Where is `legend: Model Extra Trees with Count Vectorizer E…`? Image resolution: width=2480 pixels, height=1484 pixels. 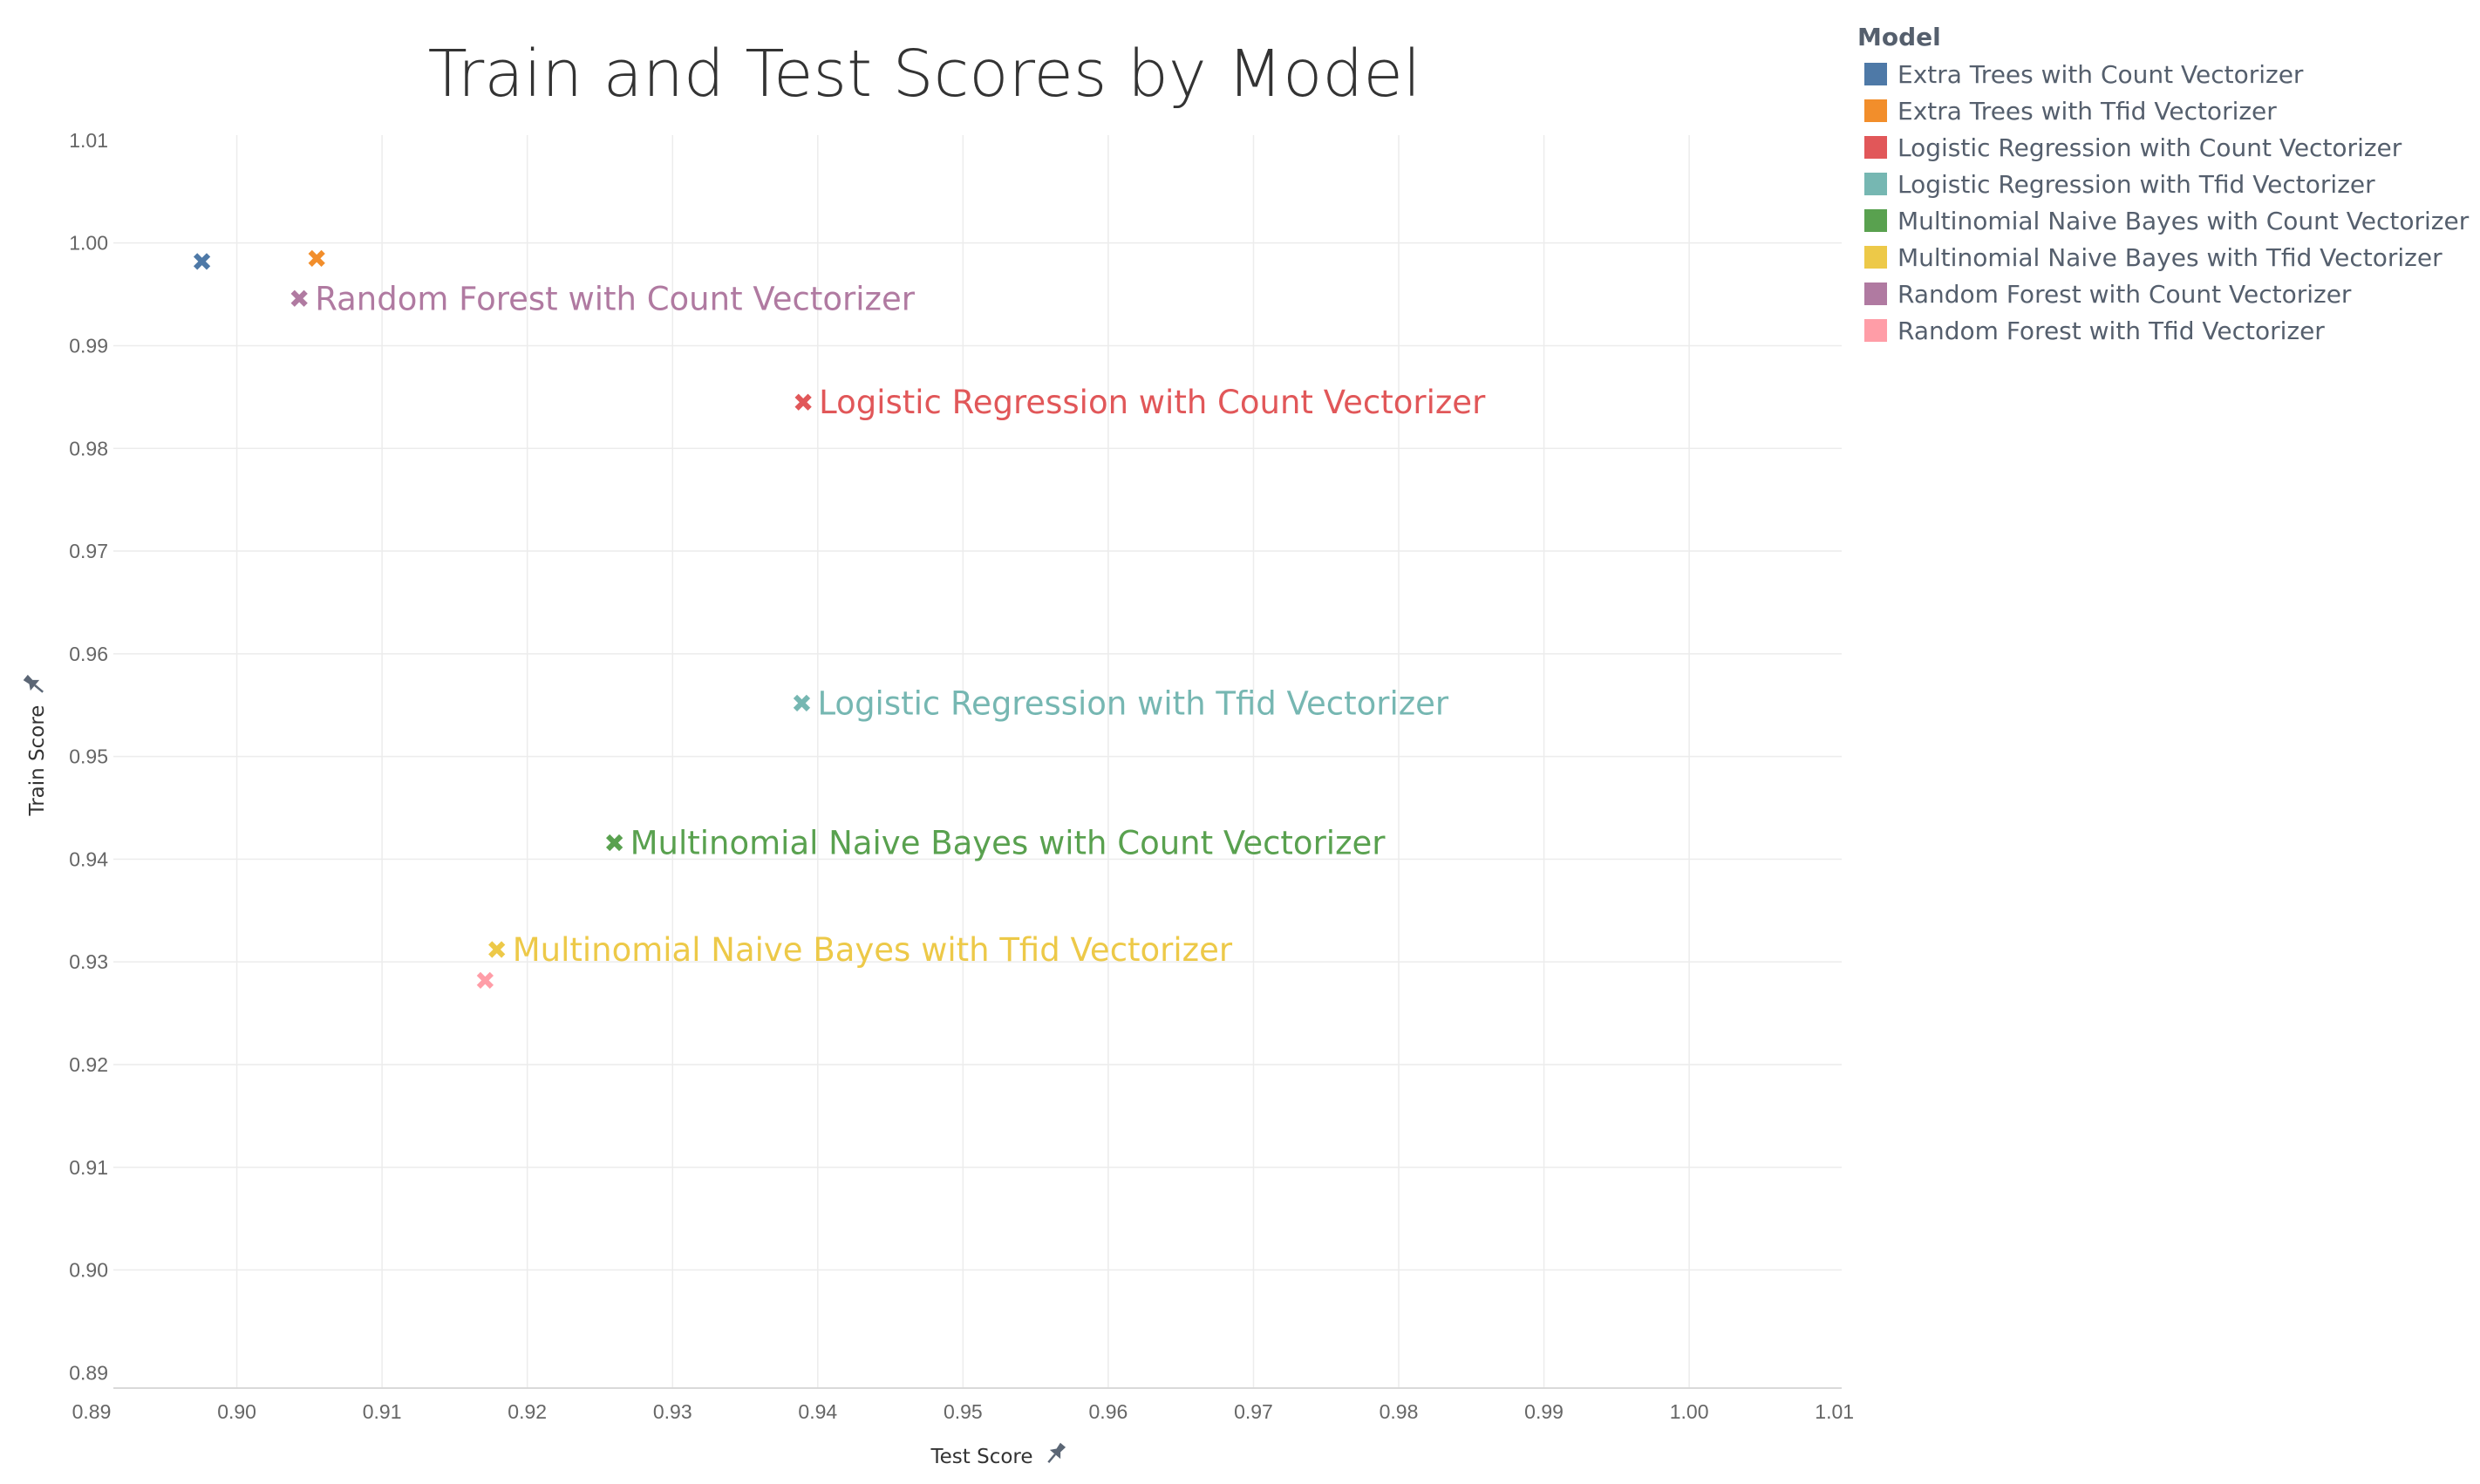 legend: Model Extra Trees with Count Vectorizer E… is located at coordinates (2163, 184).